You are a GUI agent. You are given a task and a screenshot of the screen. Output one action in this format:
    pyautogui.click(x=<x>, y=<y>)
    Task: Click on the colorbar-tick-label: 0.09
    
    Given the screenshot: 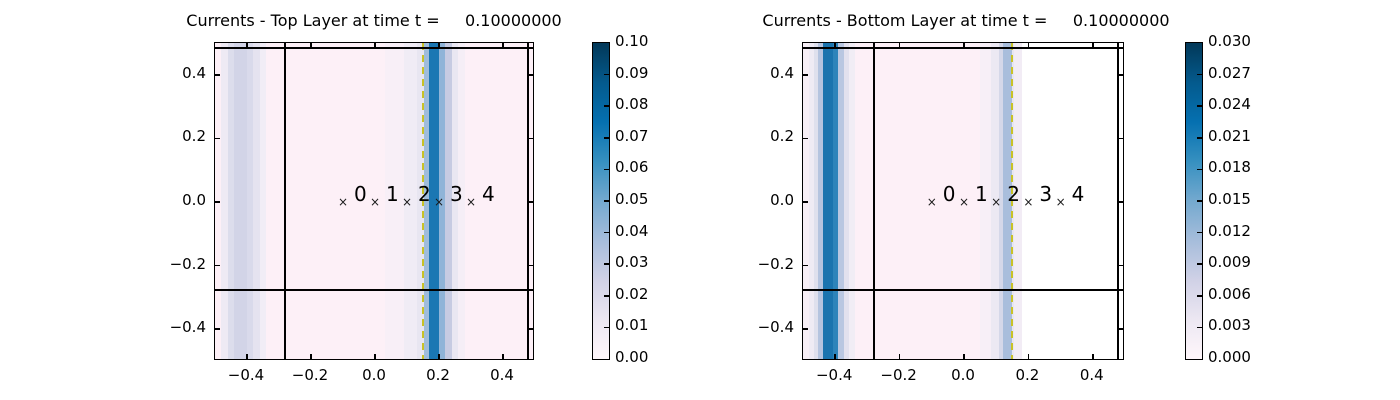 What is the action you would take?
    pyautogui.click(x=632, y=72)
    